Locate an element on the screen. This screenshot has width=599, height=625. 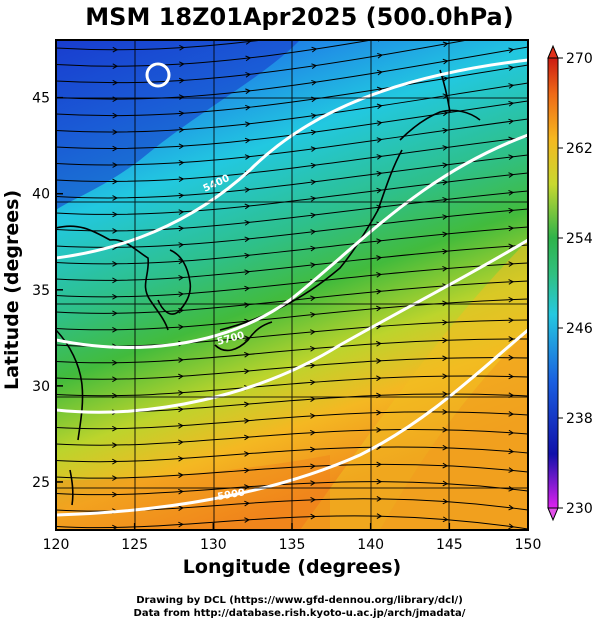
y-tick-label: 35 is located at coordinates (41, 291).